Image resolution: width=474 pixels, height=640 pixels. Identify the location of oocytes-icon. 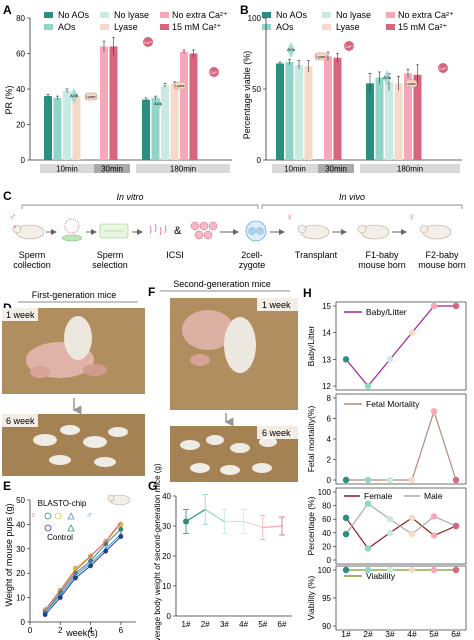
(204, 230).